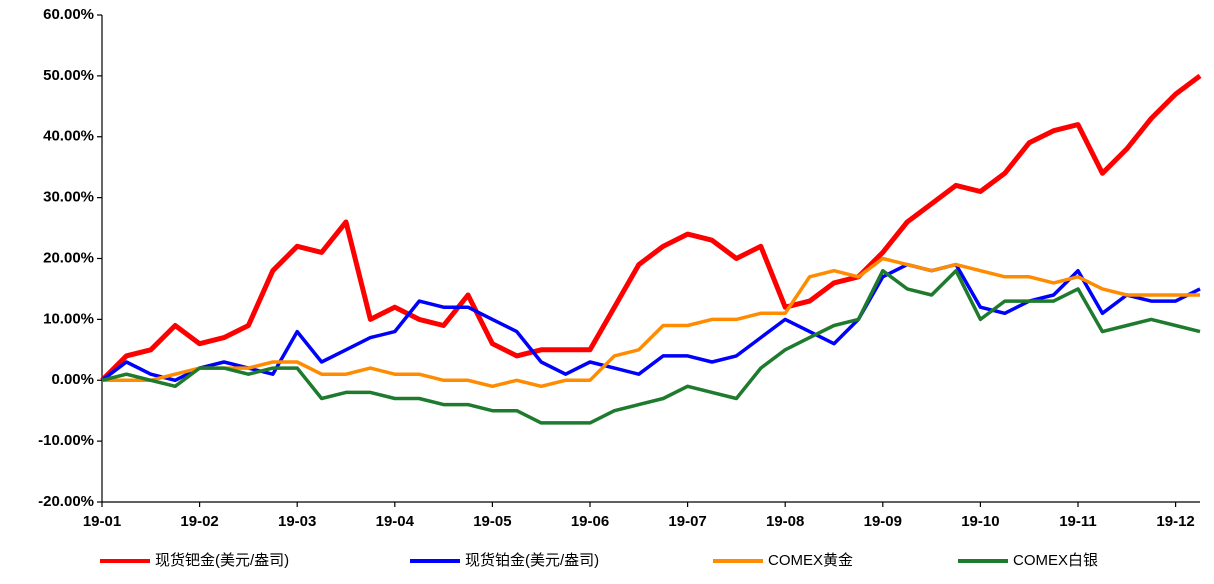  I want to click on legend-label: COMEX白银, so click(1055, 560).